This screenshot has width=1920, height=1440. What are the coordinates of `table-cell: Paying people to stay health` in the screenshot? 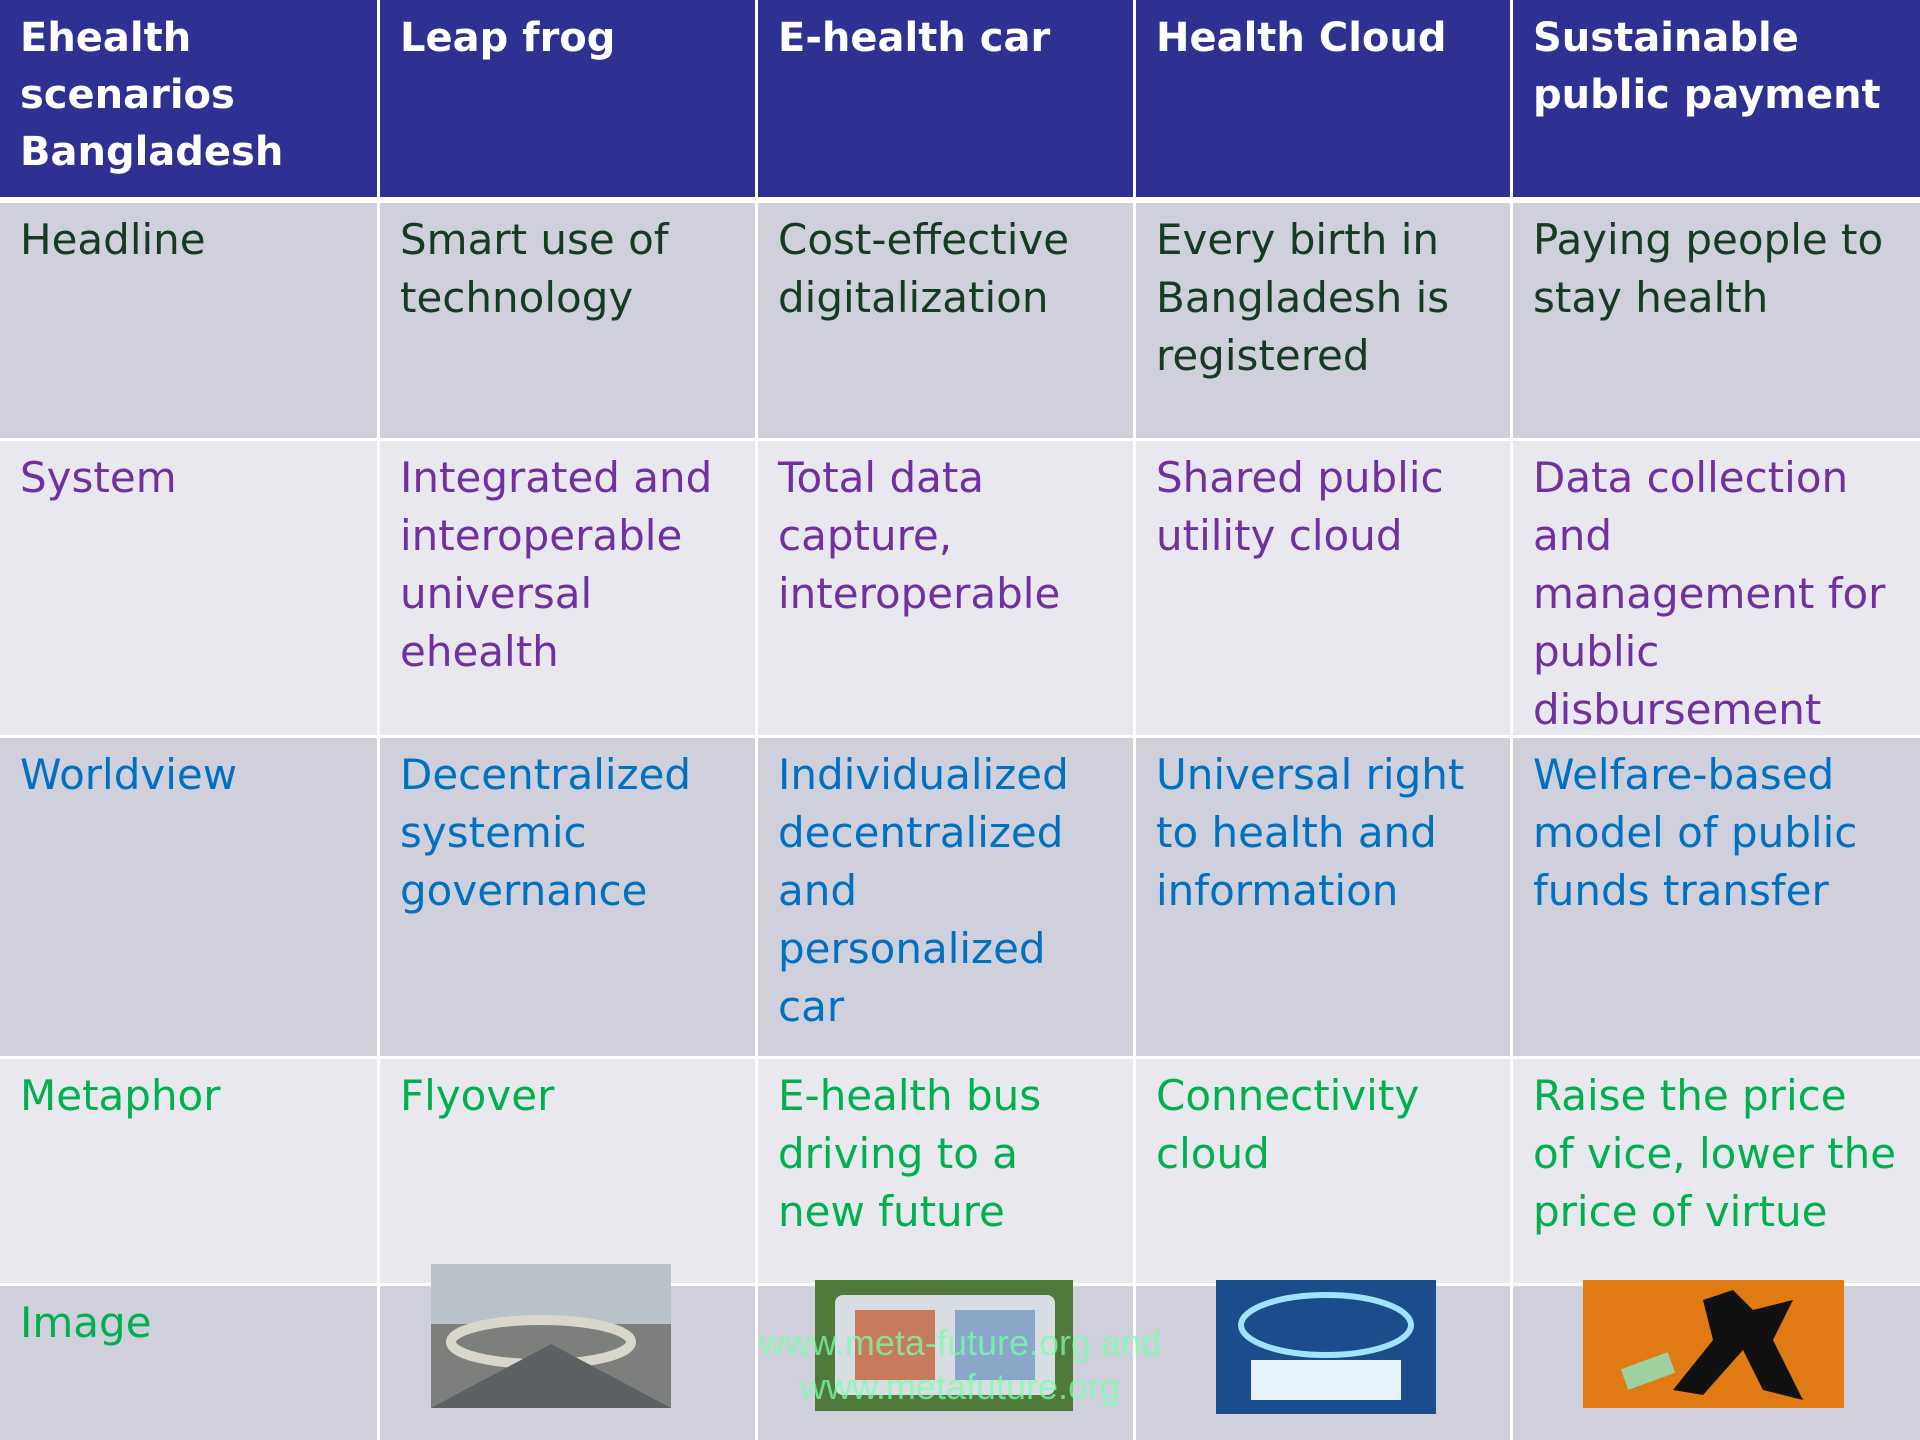 It's located at (1716, 320).